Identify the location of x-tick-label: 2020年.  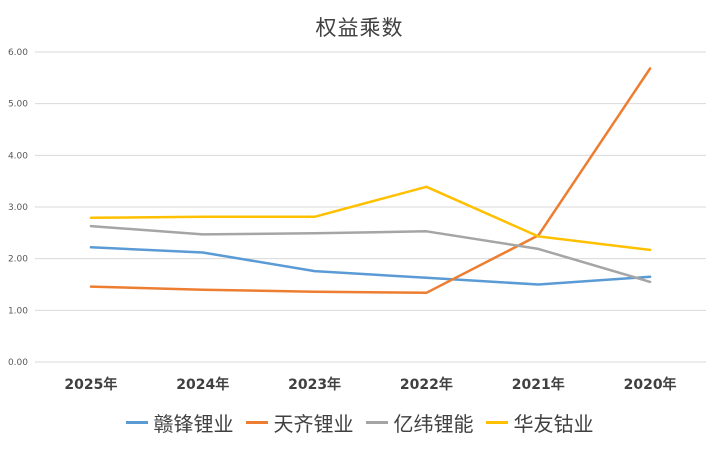
(650, 384).